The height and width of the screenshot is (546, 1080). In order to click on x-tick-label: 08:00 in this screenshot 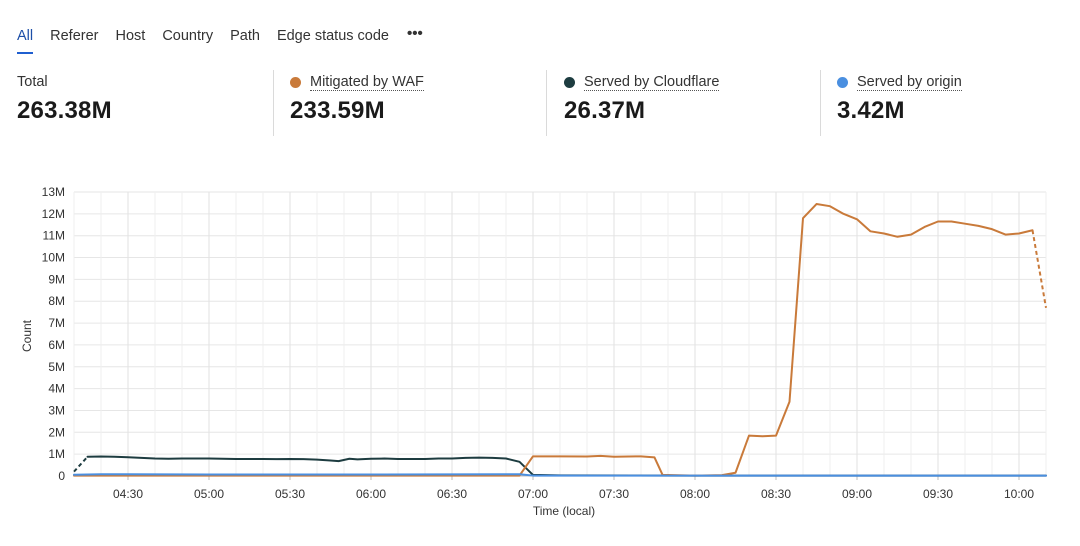, I will do `click(695, 494)`.